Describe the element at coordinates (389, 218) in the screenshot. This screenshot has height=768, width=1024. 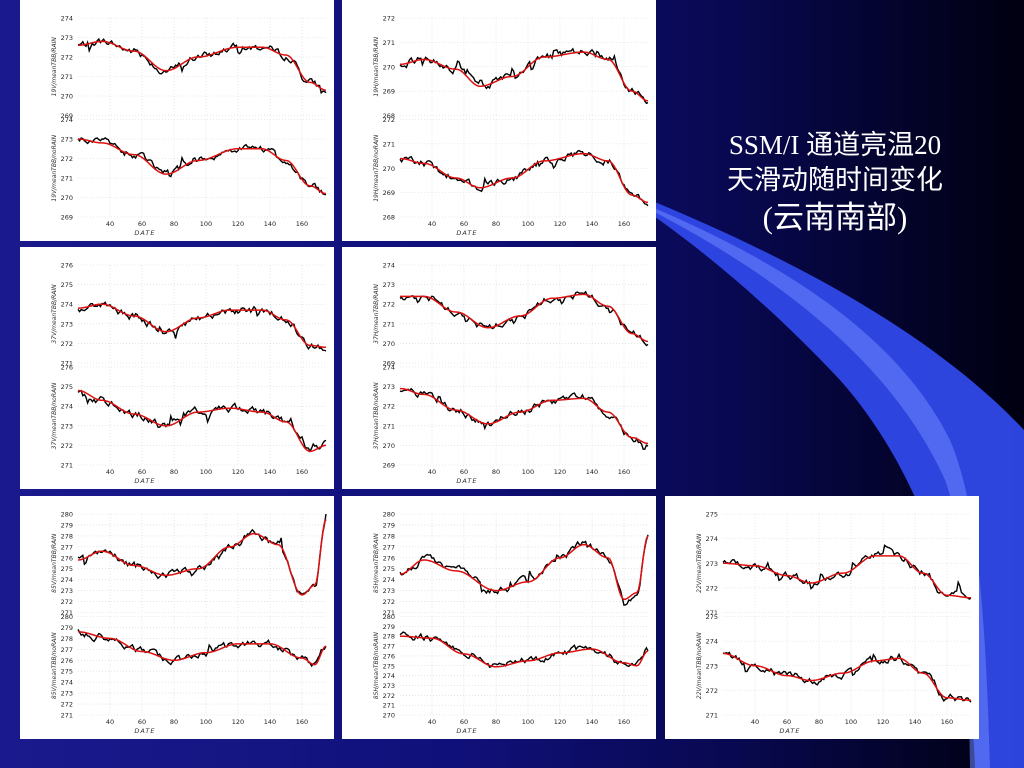
I see `y-tick-label: 268` at that location.